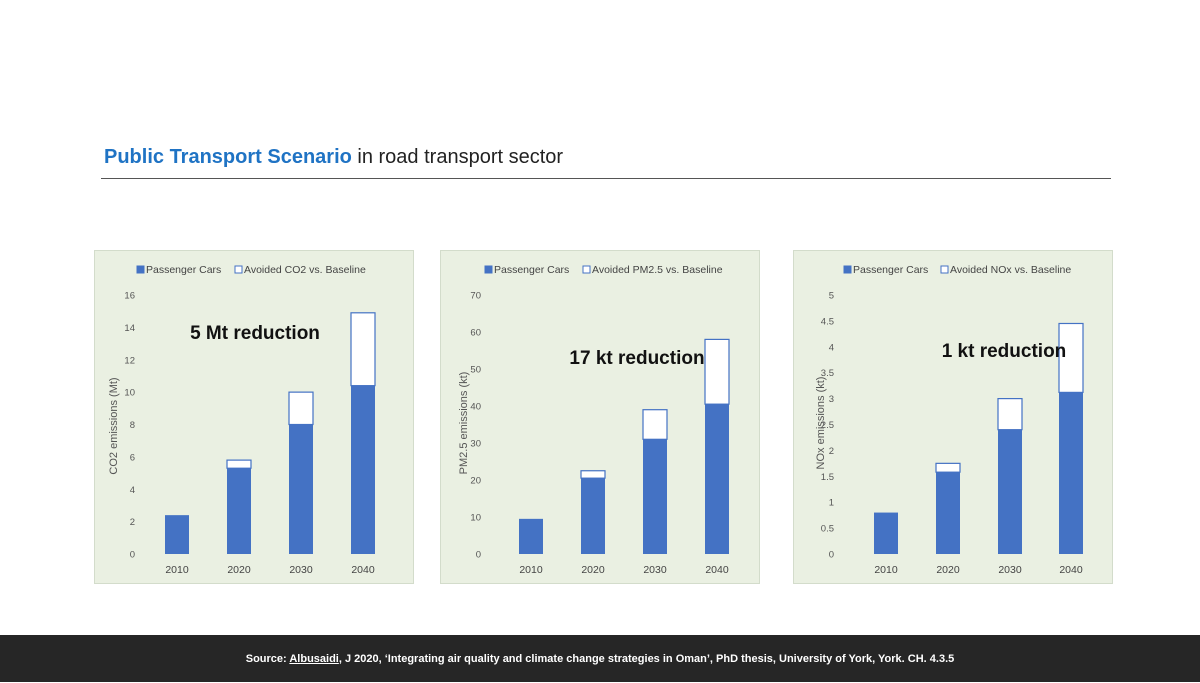 The height and width of the screenshot is (683, 1200). What do you see at coordinates (475, 333) in the screenshot?
I see `y-tick-label: 60` at bounding box center [475, 333].